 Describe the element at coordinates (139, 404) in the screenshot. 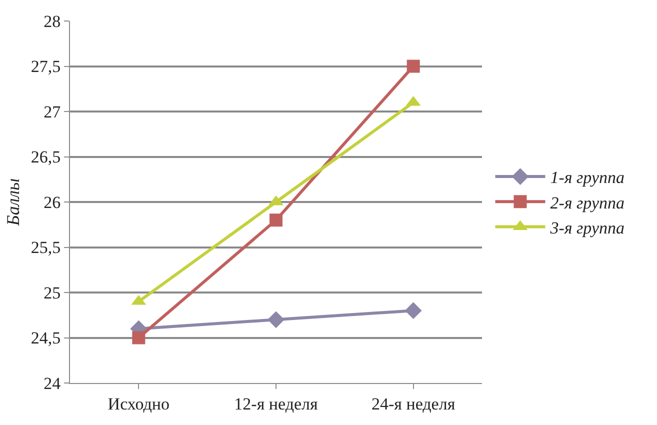

I see `x-tick-label: Исходно` at that location.